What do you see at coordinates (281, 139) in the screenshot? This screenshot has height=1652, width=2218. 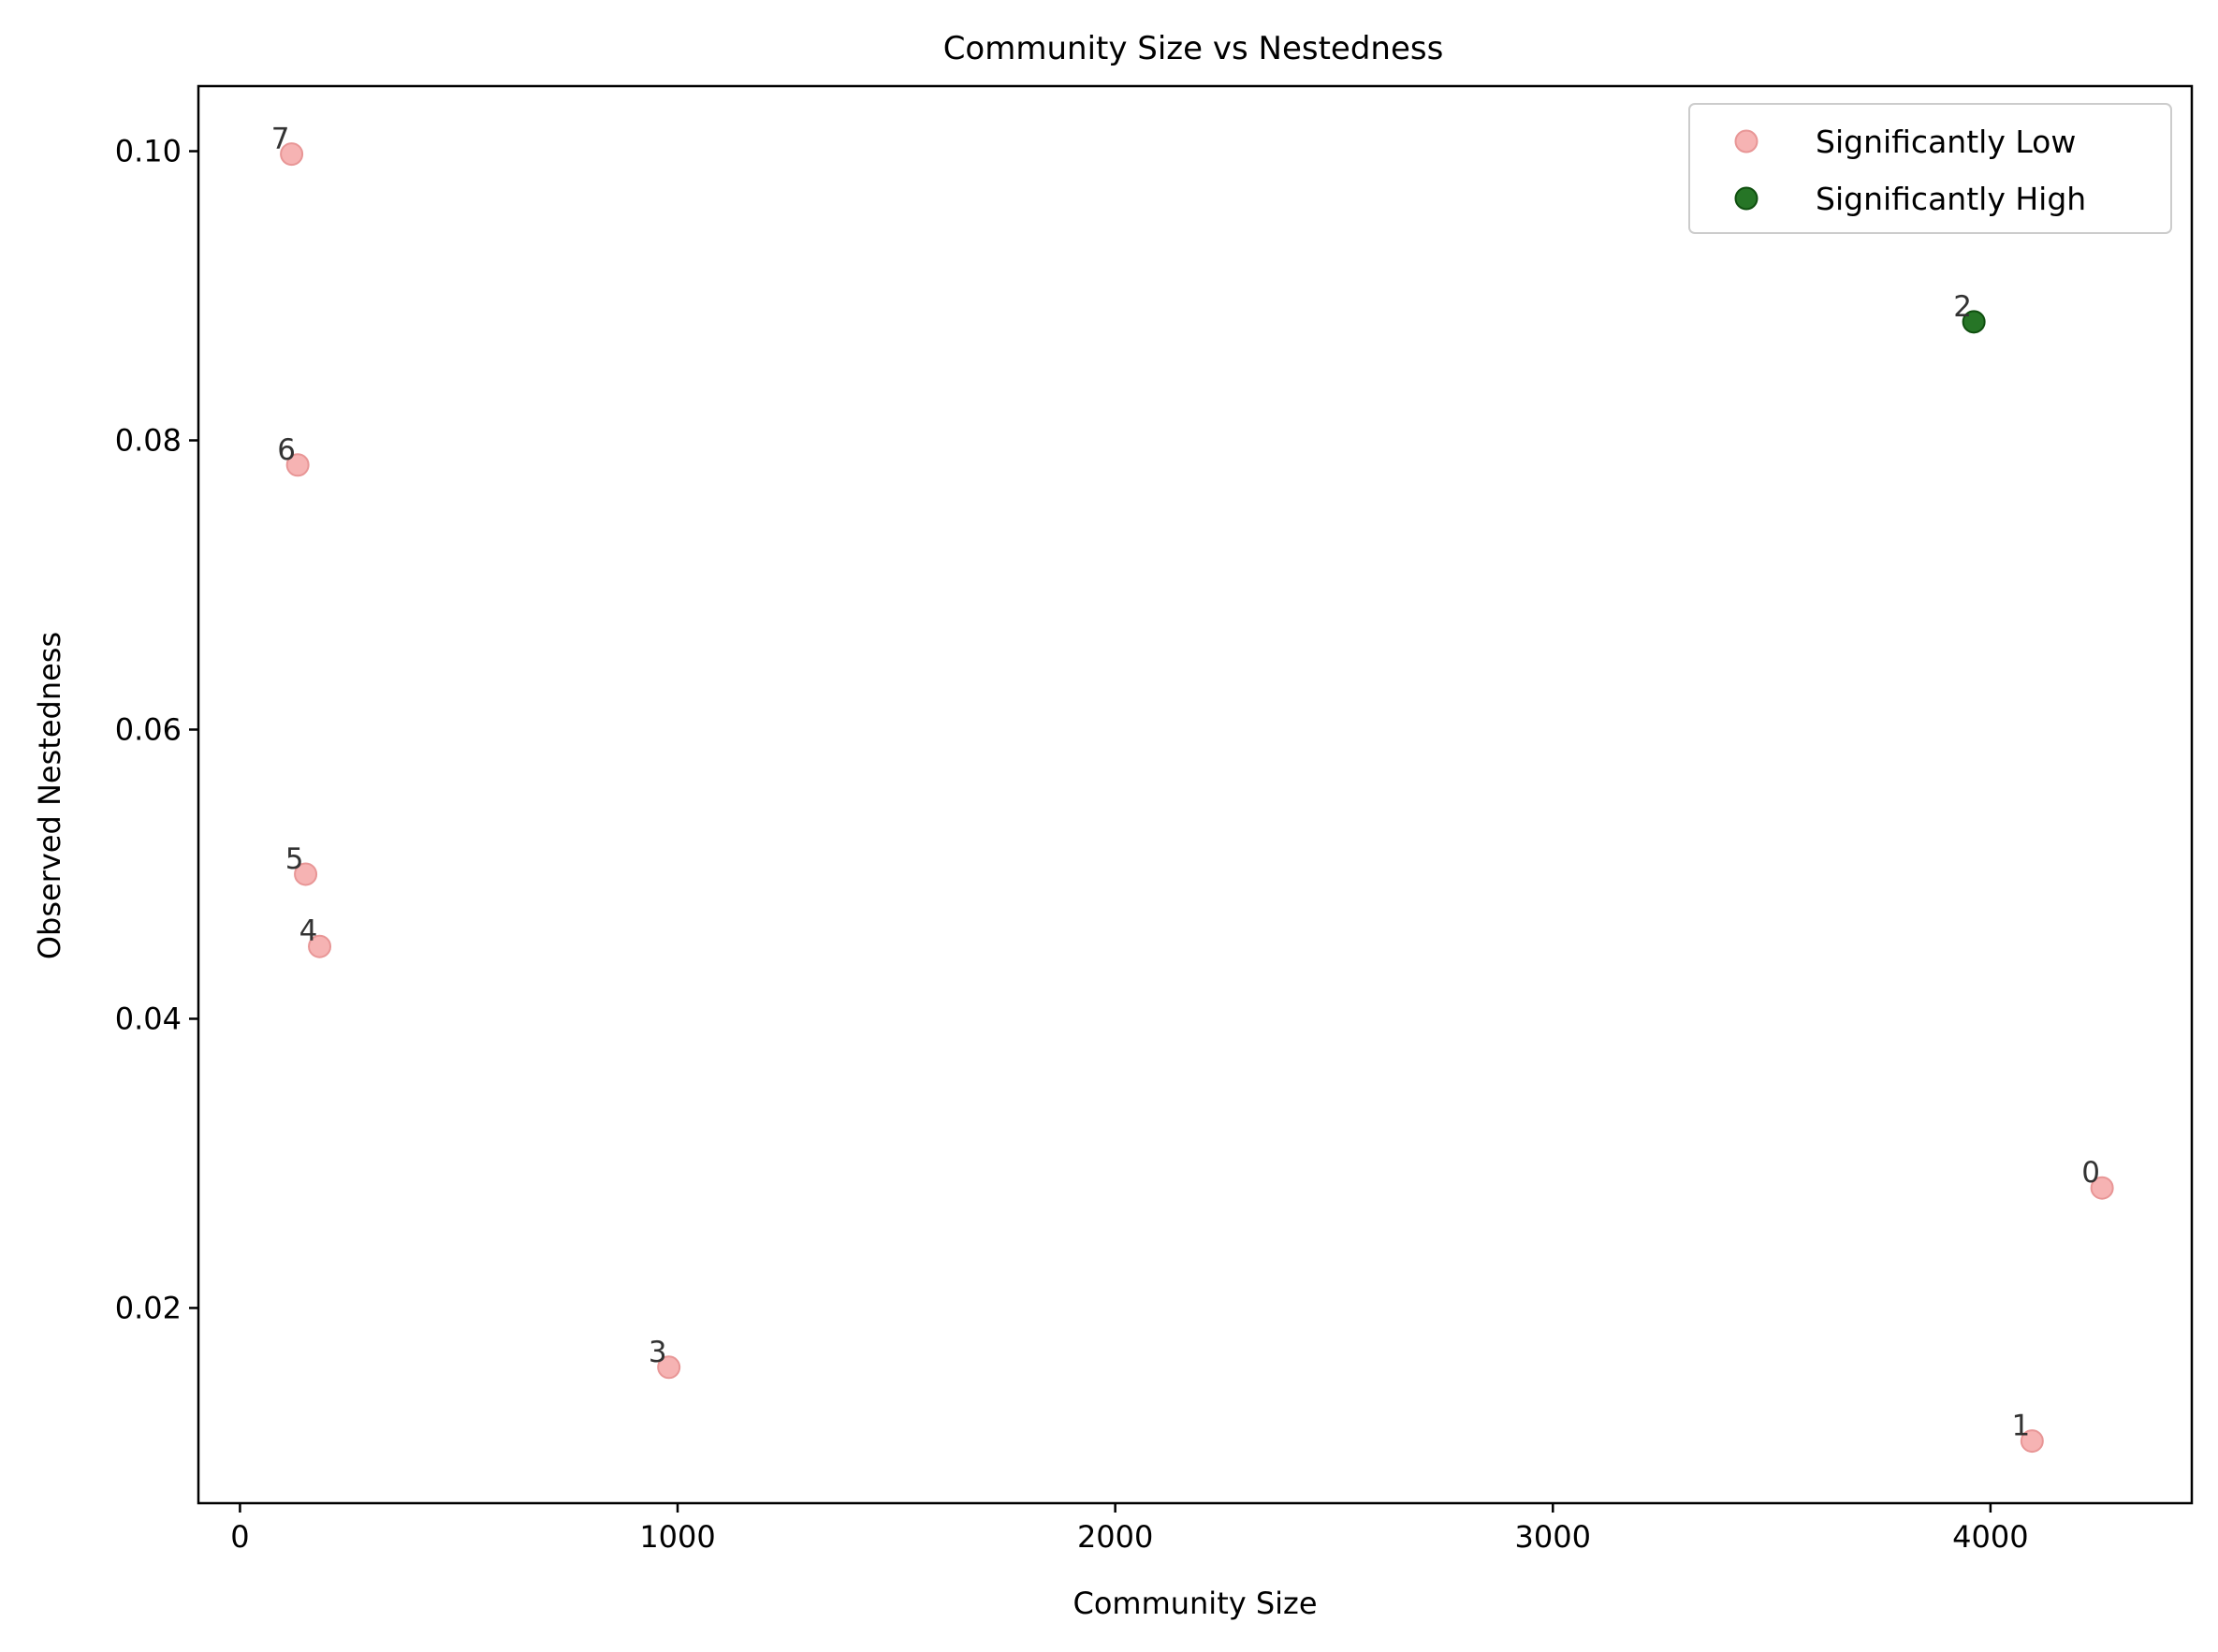 I see `point-label: 7` at bounding box center [281, 139].